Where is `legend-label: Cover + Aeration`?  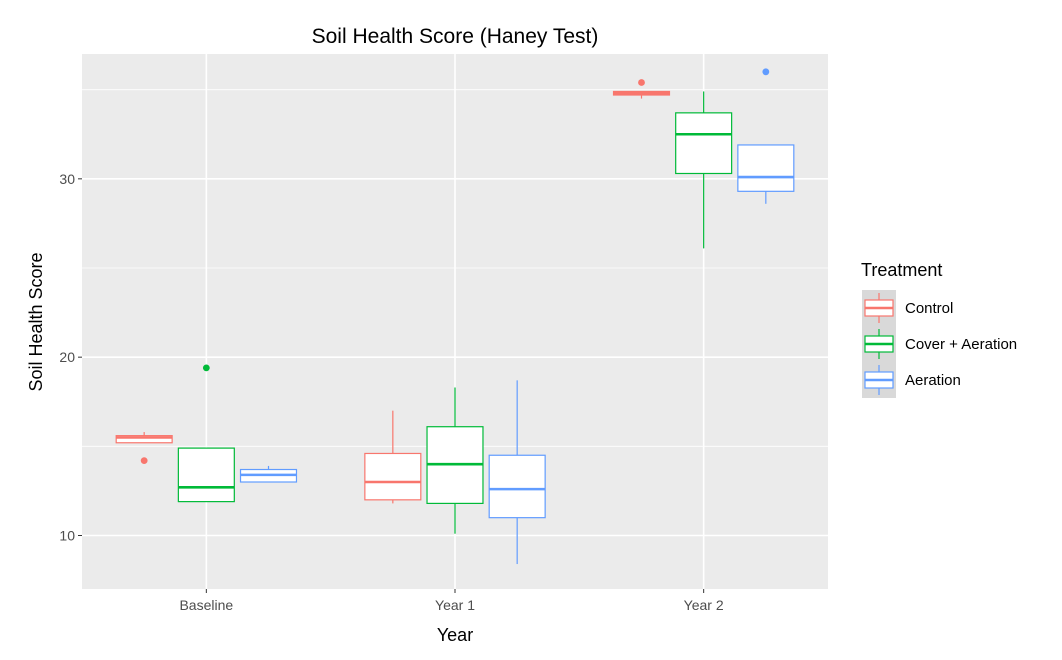 legend-label: Cover + Aeration is located at coordinates (961, 344).